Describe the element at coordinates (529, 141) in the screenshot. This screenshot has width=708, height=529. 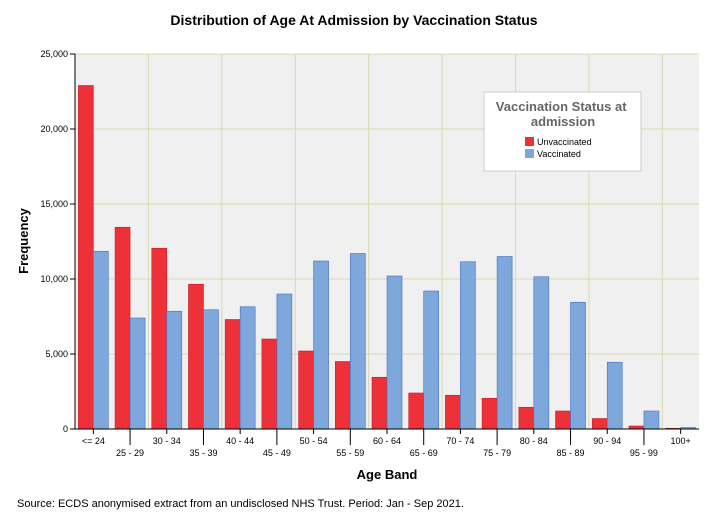
I see `legend-swatch-unvaccinated` at that location.